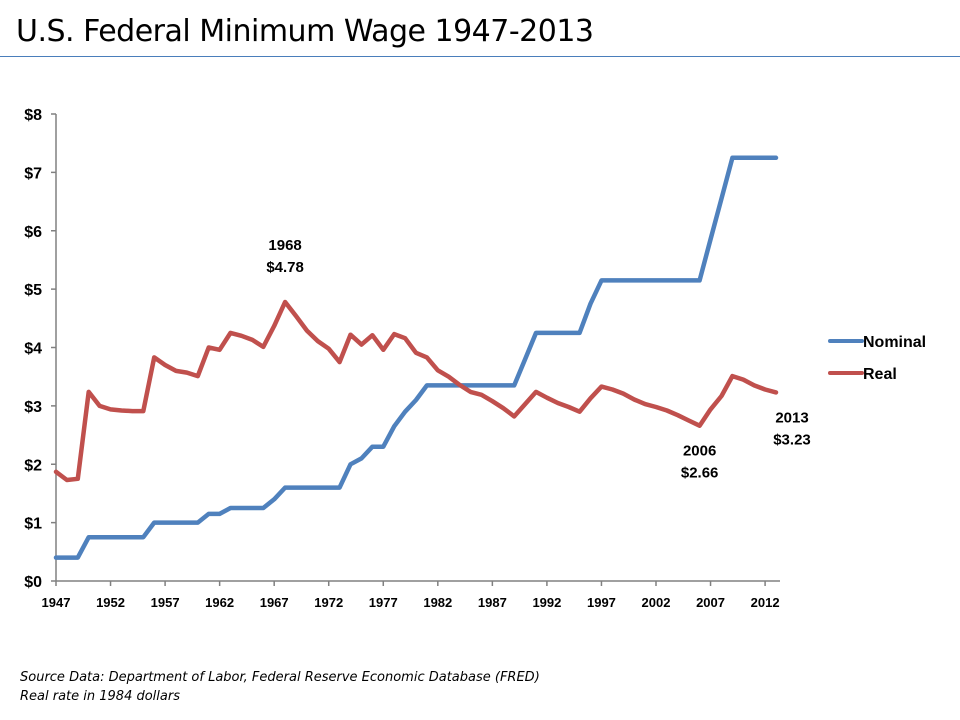 The image size is (960, 720). I want to click on annotation-2013: 2013 $3.23, so click(792, 428).